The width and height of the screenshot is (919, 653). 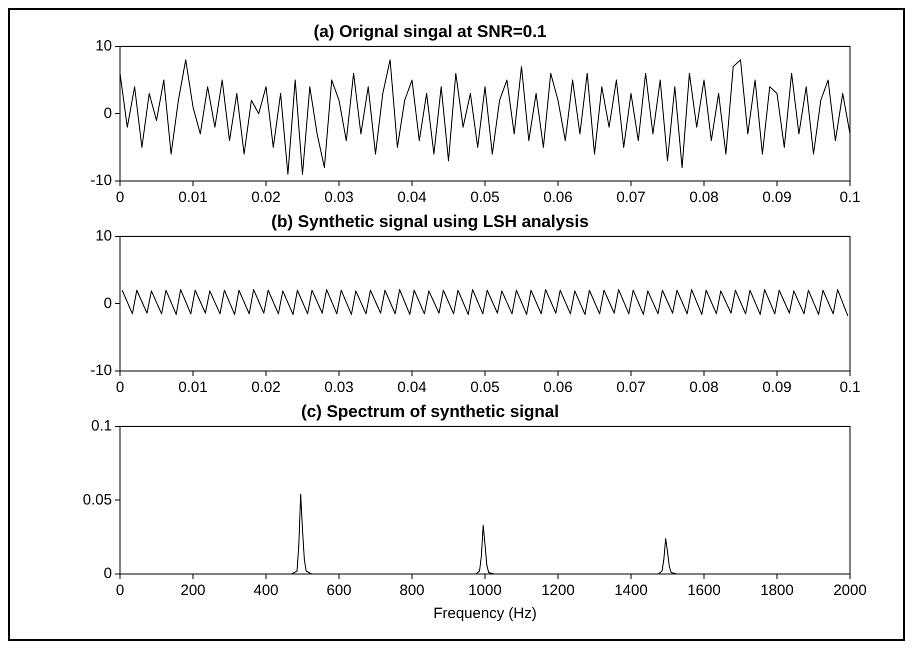 I want to click on x-tick-label: 800, so click(x=412, y=591).